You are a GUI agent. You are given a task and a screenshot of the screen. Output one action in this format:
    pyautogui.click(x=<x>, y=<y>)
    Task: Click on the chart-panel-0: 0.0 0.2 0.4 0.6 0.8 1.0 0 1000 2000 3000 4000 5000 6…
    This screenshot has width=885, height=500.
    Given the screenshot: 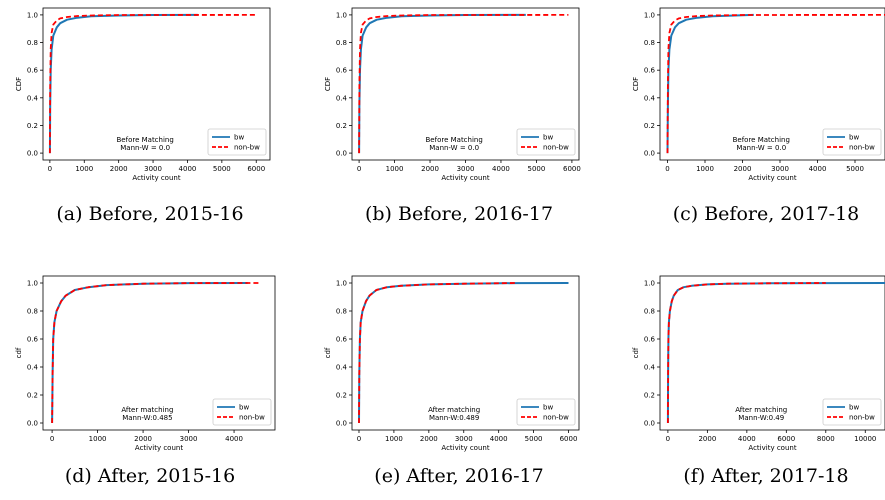 What is the action you would take?
    pyautogui.click(x=143, y=94)
    